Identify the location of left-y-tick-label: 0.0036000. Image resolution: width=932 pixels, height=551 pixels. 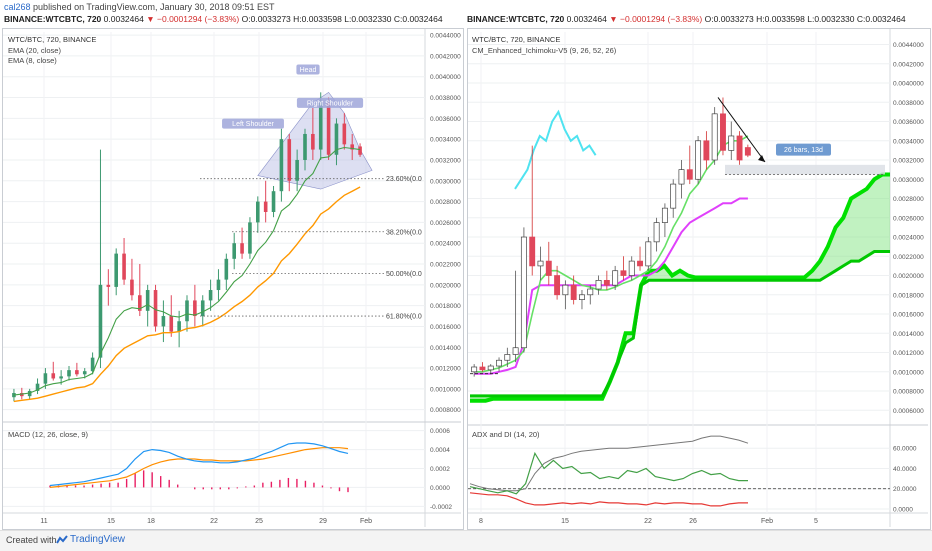
(445, 119).